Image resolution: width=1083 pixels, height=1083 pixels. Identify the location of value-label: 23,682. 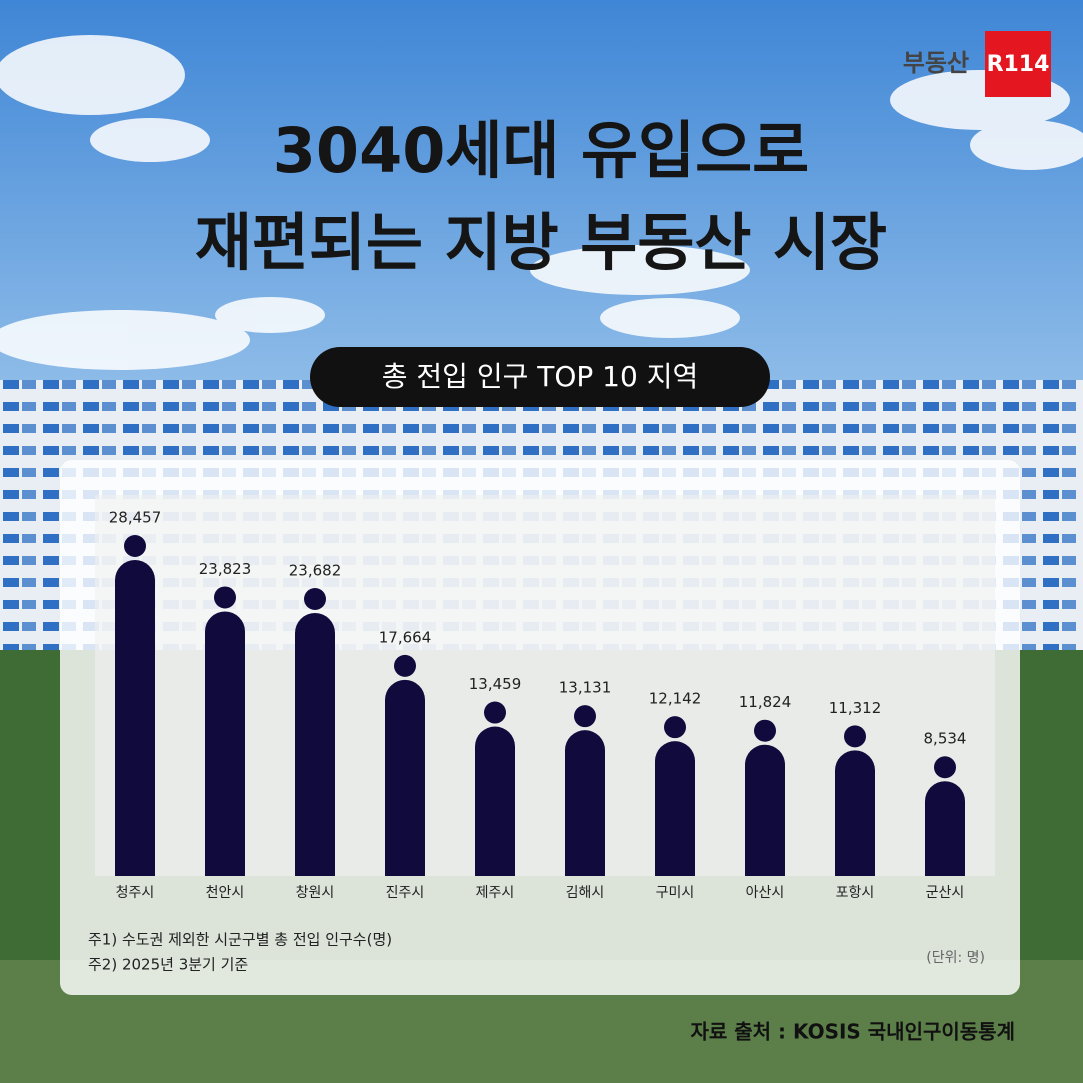
(315, 571).